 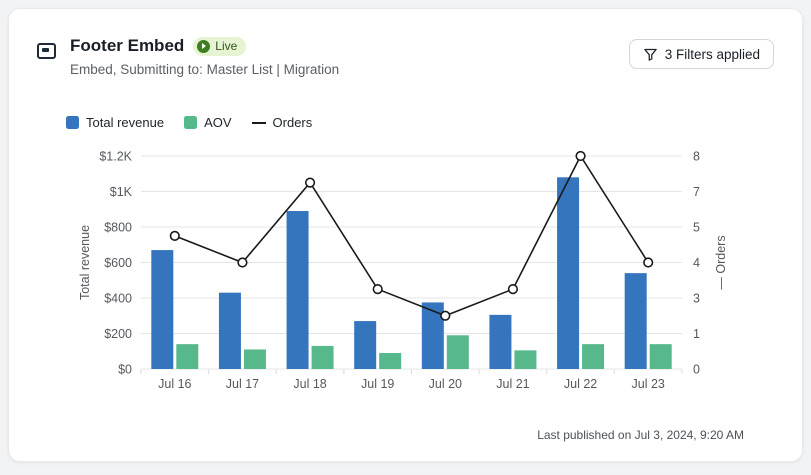 I want to click on legend-item-total-revenue: Total revenue, so click(x=115, y=122).